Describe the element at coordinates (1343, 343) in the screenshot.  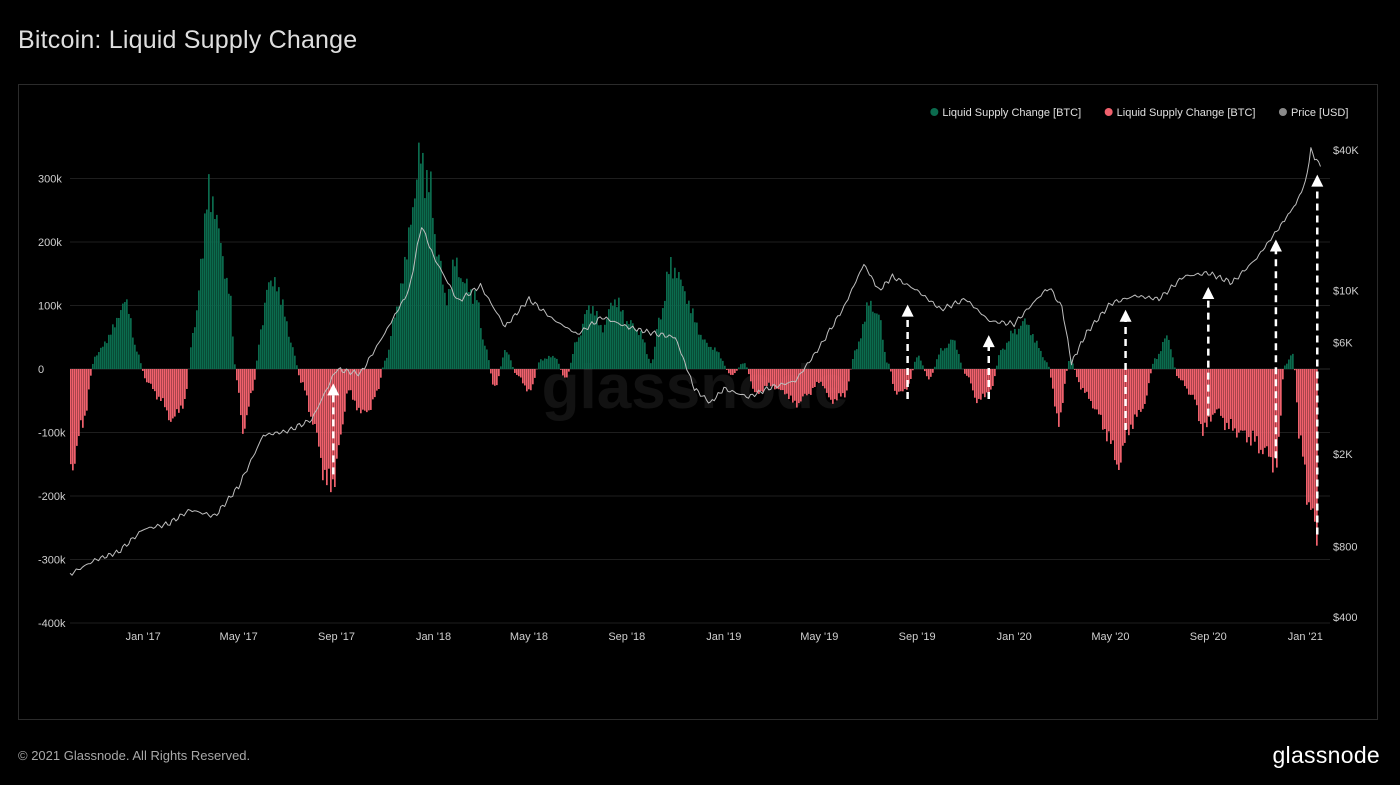
I see `y-right-tick-label: $6K` at that location.